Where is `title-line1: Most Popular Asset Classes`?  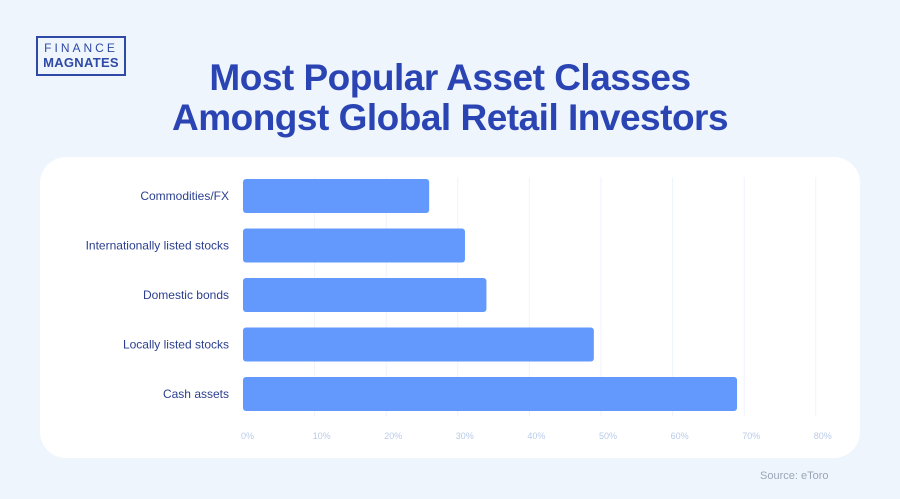 title-line1: Most Popular Asset Classes is located at coordinates (450, 77).